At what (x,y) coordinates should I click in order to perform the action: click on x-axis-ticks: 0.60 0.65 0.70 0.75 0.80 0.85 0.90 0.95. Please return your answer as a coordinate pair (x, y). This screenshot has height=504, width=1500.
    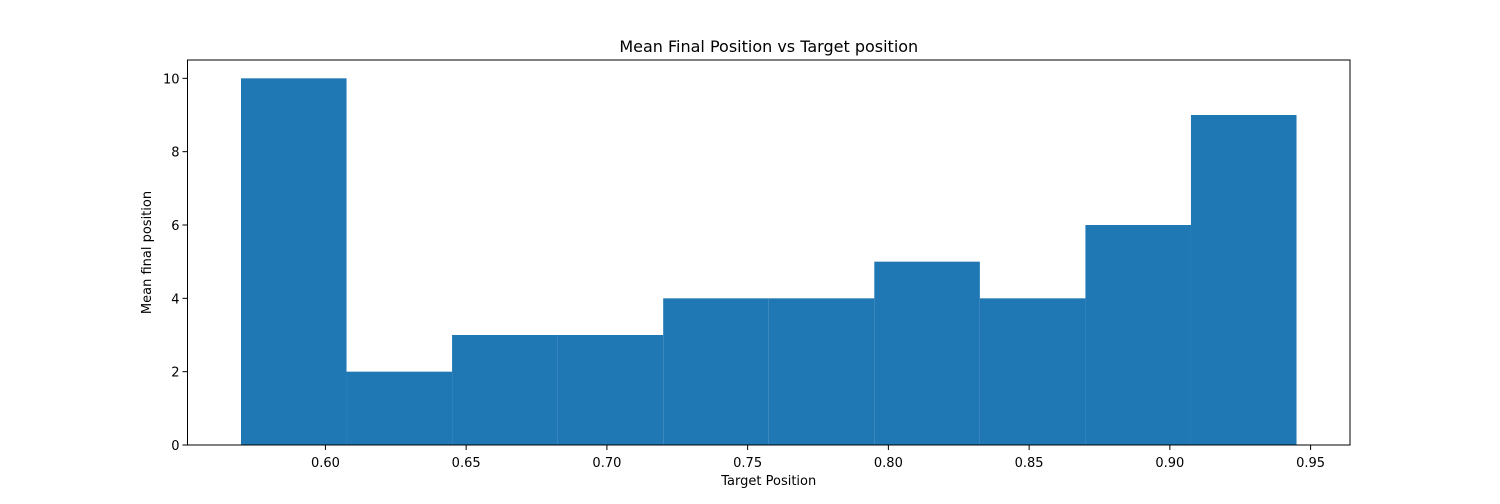
    Looking at the image, I should click on (818, 458).